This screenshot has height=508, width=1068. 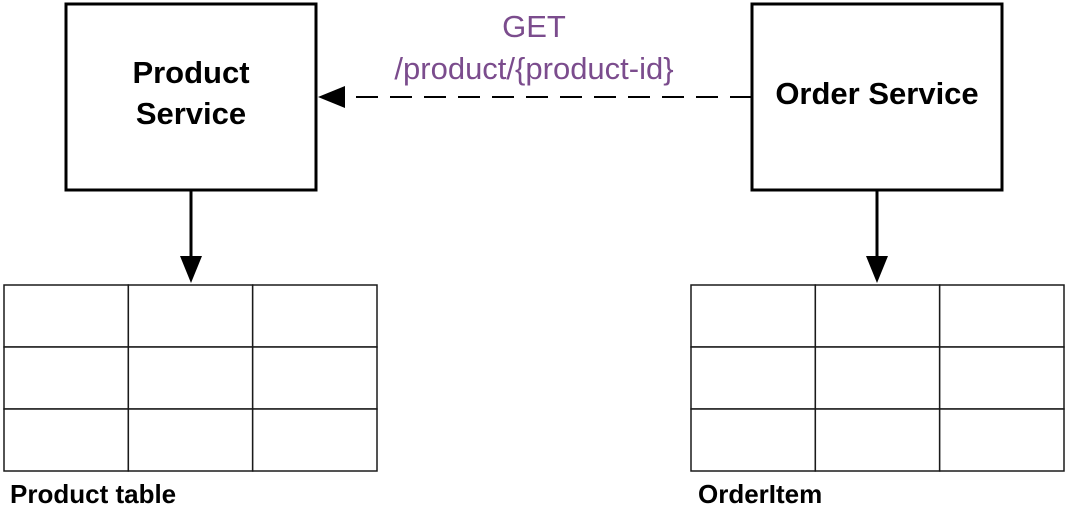 I want to click on request-path-label: /product/{product-id}, so click(x=533, y=68).